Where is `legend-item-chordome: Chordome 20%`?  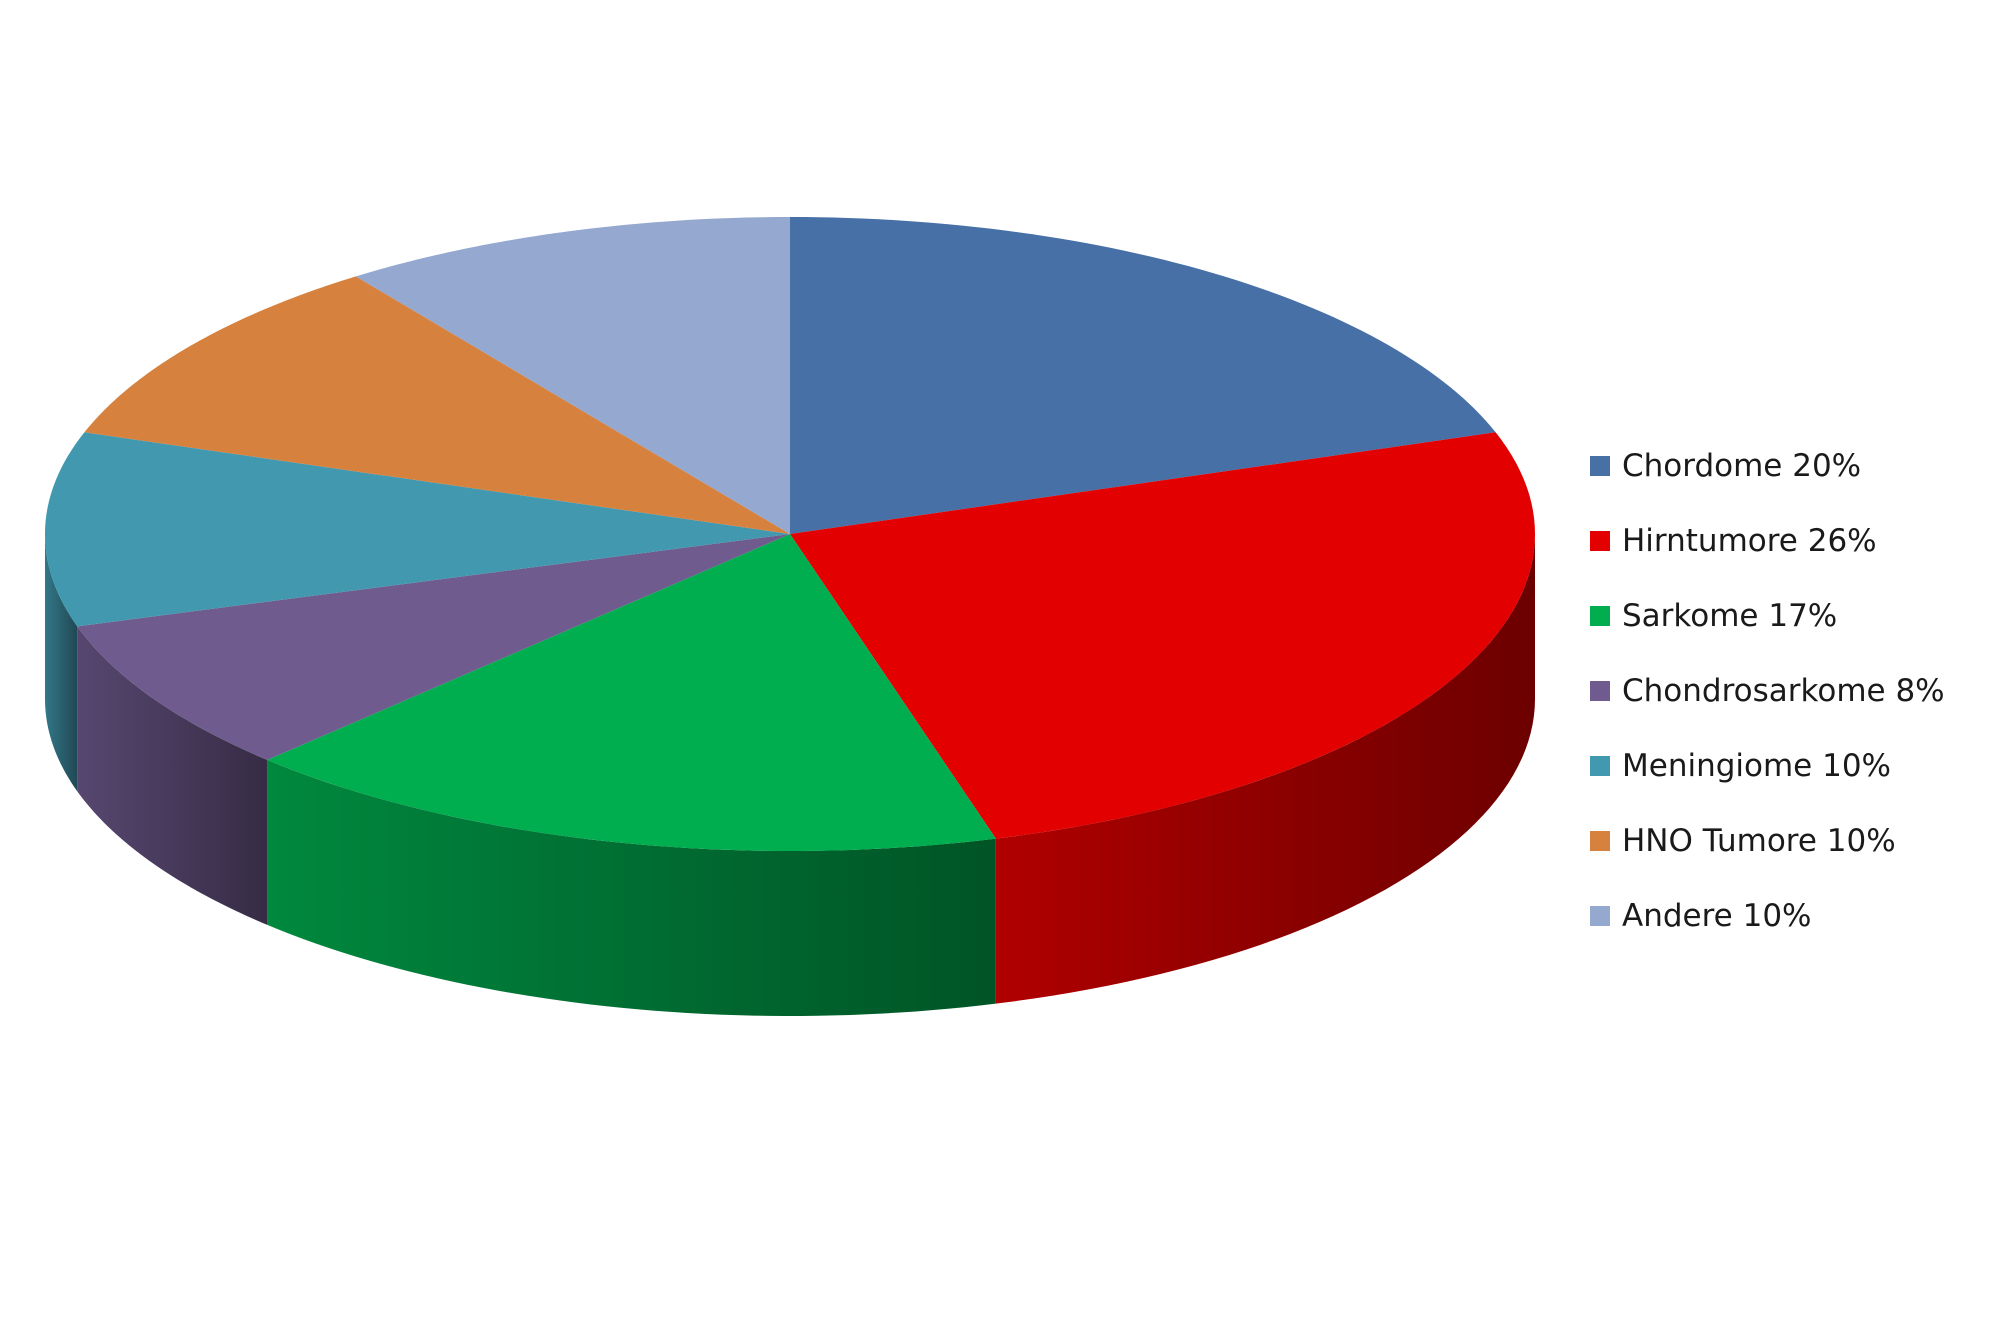 legend-item-chordome: Chordome 20% is located at coordinates (1767, 465).